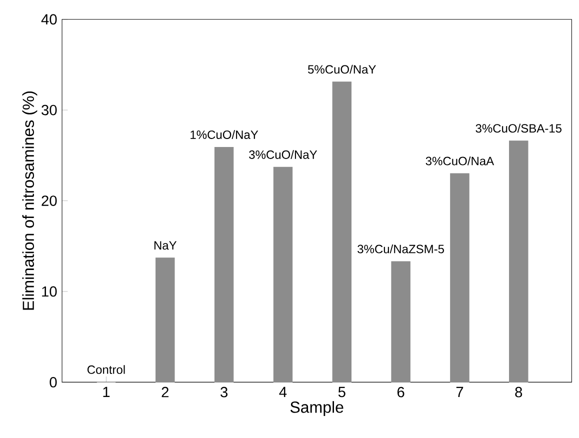 The width and height of the screenshot is (579, 438). Describe the element at coordinates (106, 392) in the screenshot. I see `x-tick-label: 1` at that location.